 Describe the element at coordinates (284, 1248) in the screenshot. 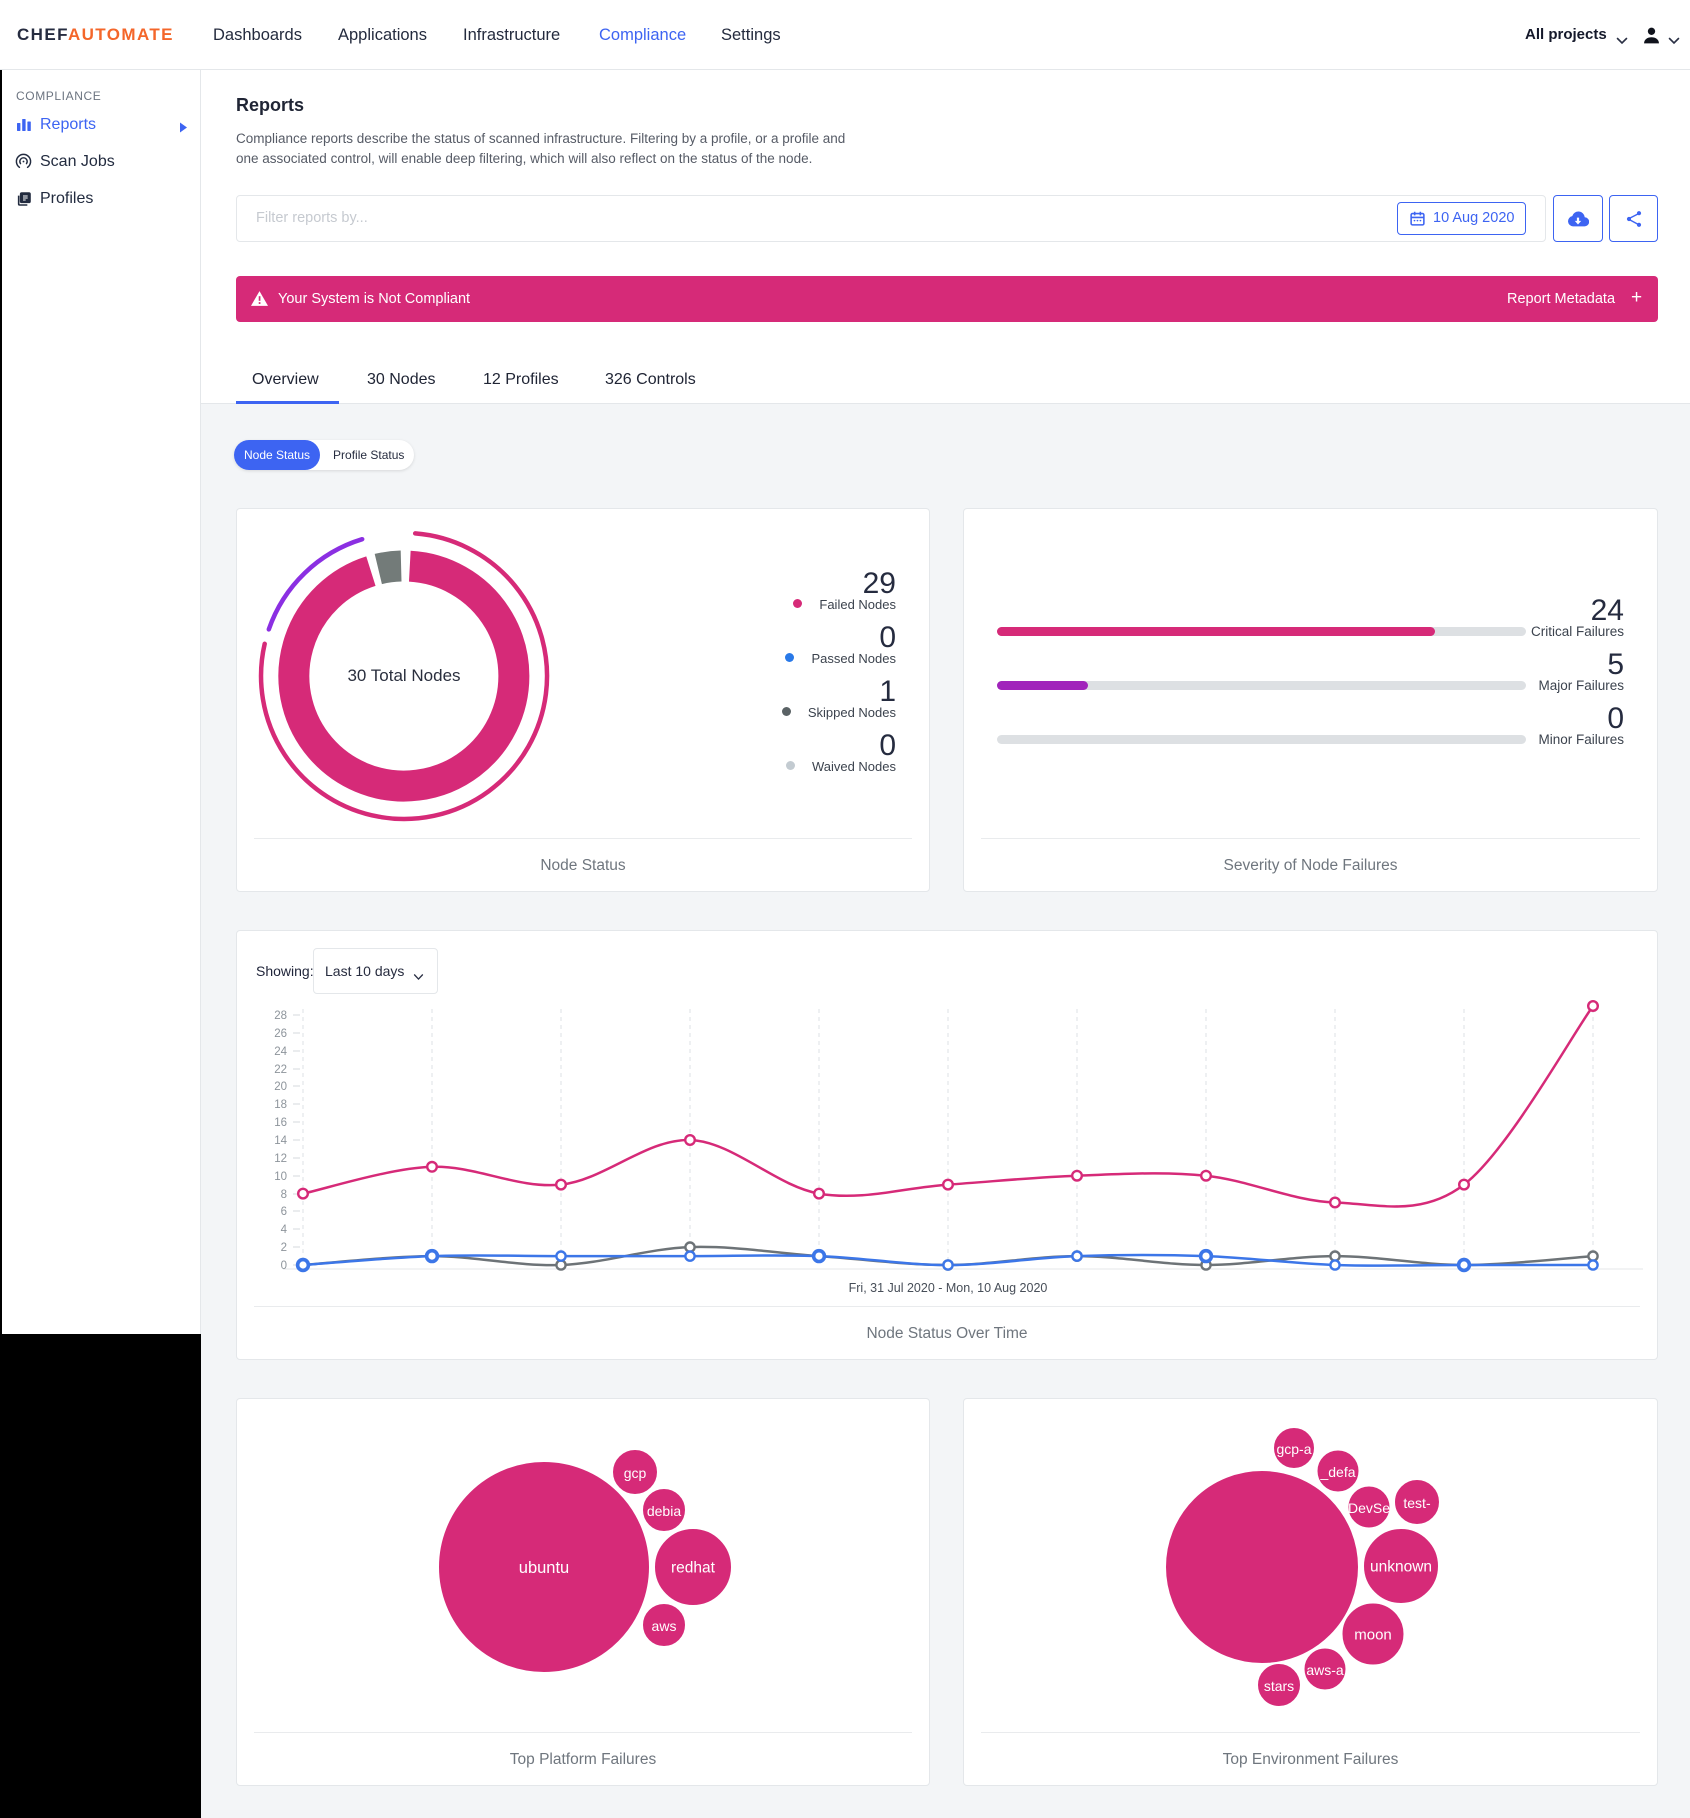

I see `svg-text: 2` at that location.